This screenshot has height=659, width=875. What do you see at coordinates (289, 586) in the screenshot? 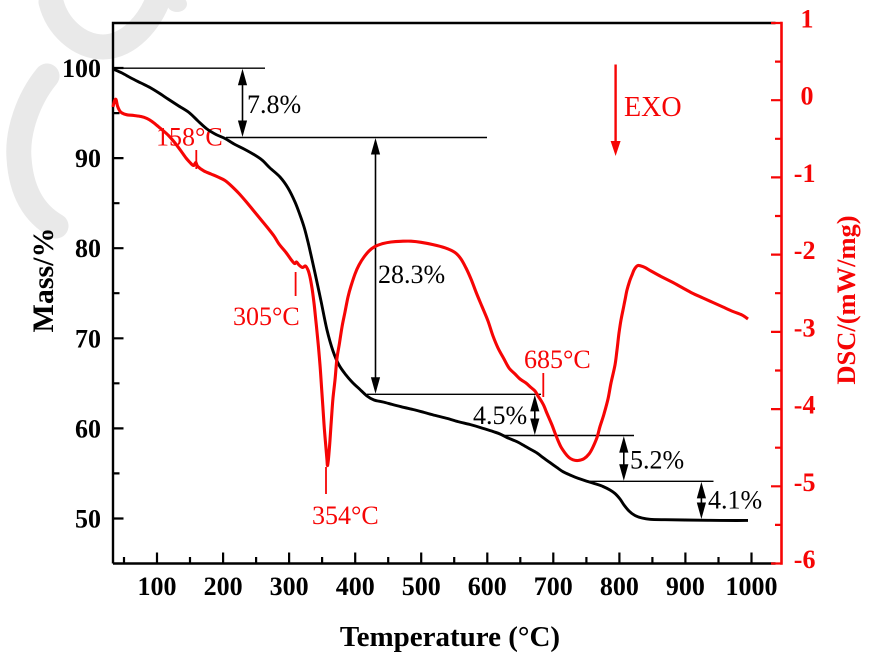
I see `svg-text: 300` at bounding box center [289, 586].